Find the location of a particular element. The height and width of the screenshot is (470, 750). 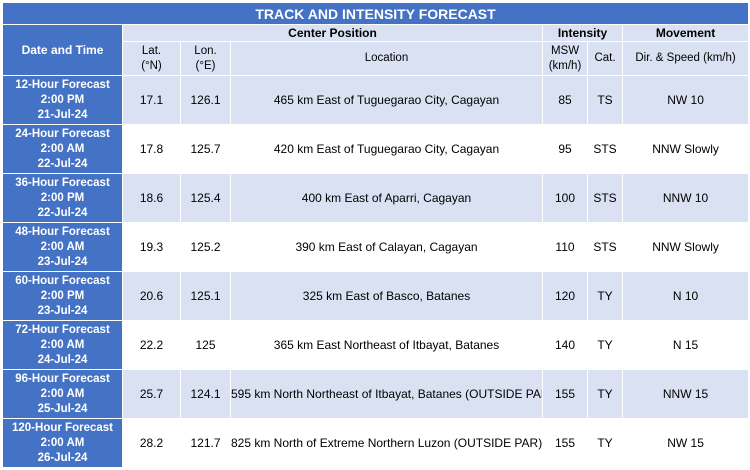

msw-cell: 95 is located at coordinates (565, 149).